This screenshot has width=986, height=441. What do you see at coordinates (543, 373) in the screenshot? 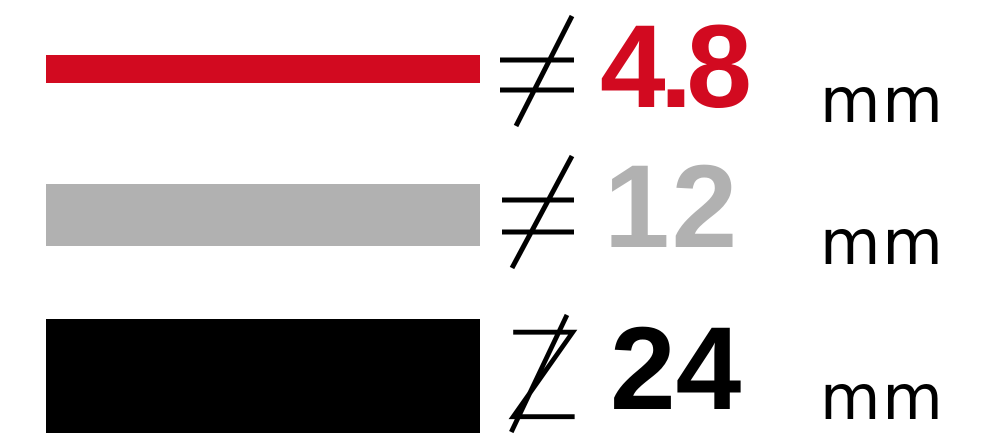
I see `slashed-z-icon` at bounding box center [543, 373].